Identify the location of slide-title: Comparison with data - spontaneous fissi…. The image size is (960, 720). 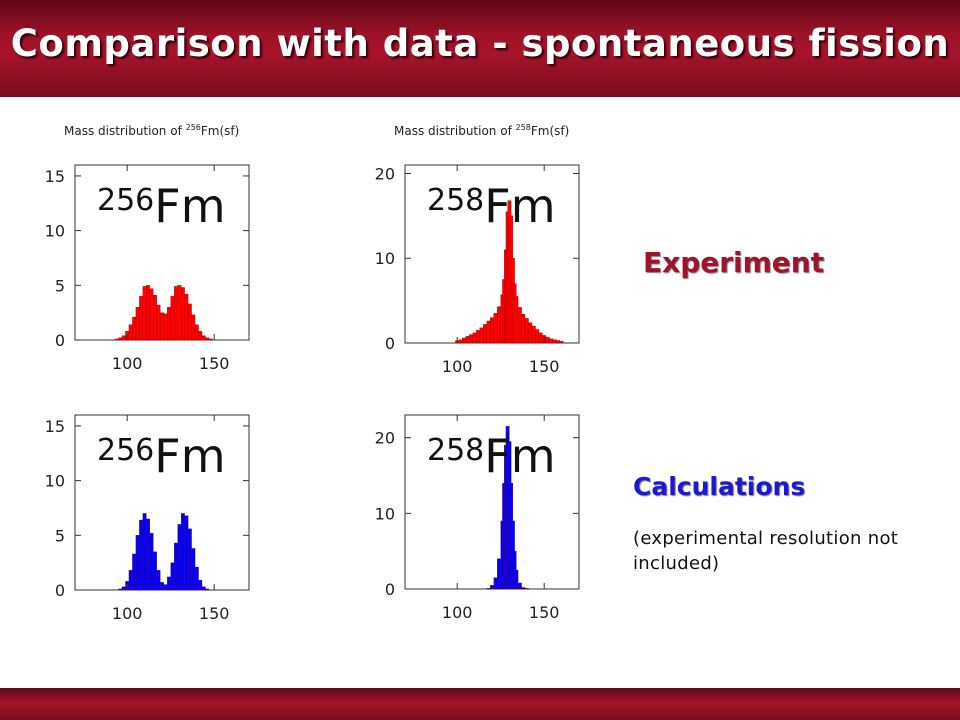
(480, 43).